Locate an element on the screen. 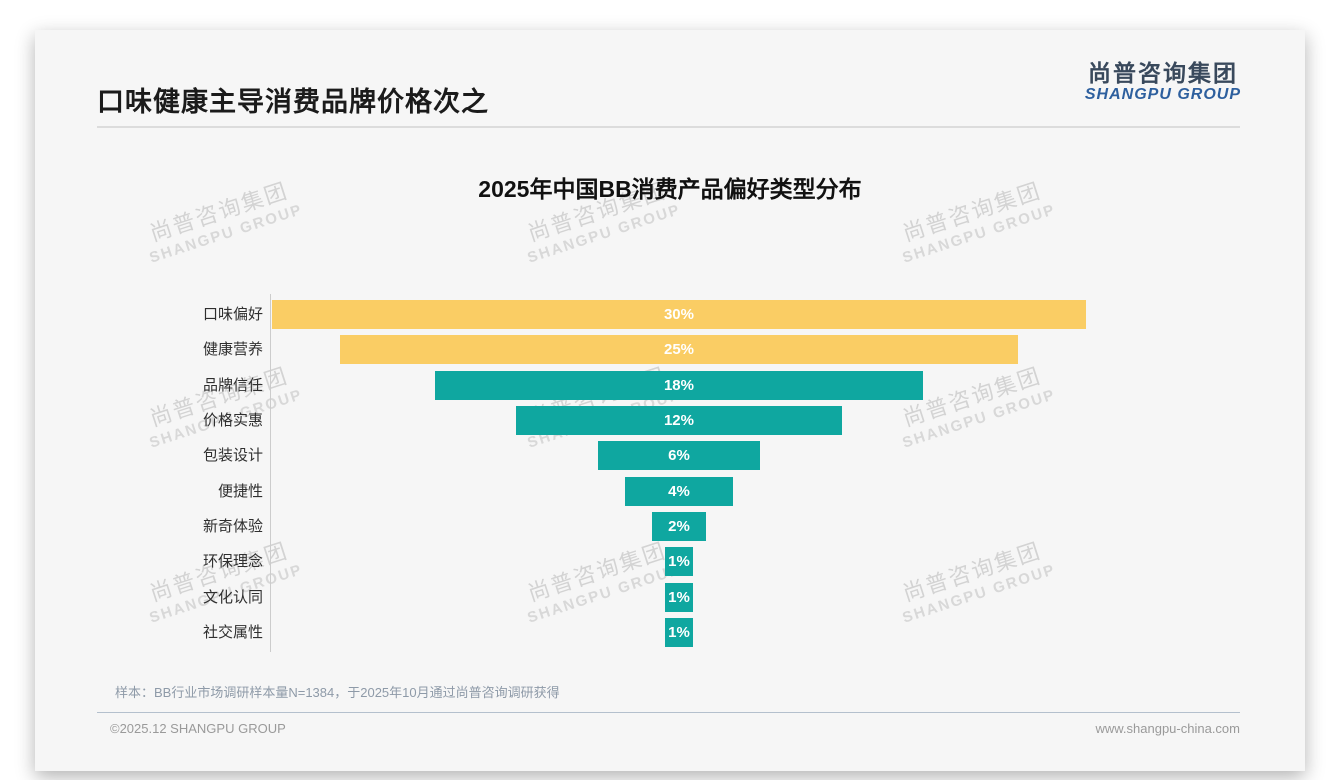 This screenshot has height=780, width=1340. company-logo: 尚普咨询集团 SHANGPU GROUP is located at coordinates (1163, 82).